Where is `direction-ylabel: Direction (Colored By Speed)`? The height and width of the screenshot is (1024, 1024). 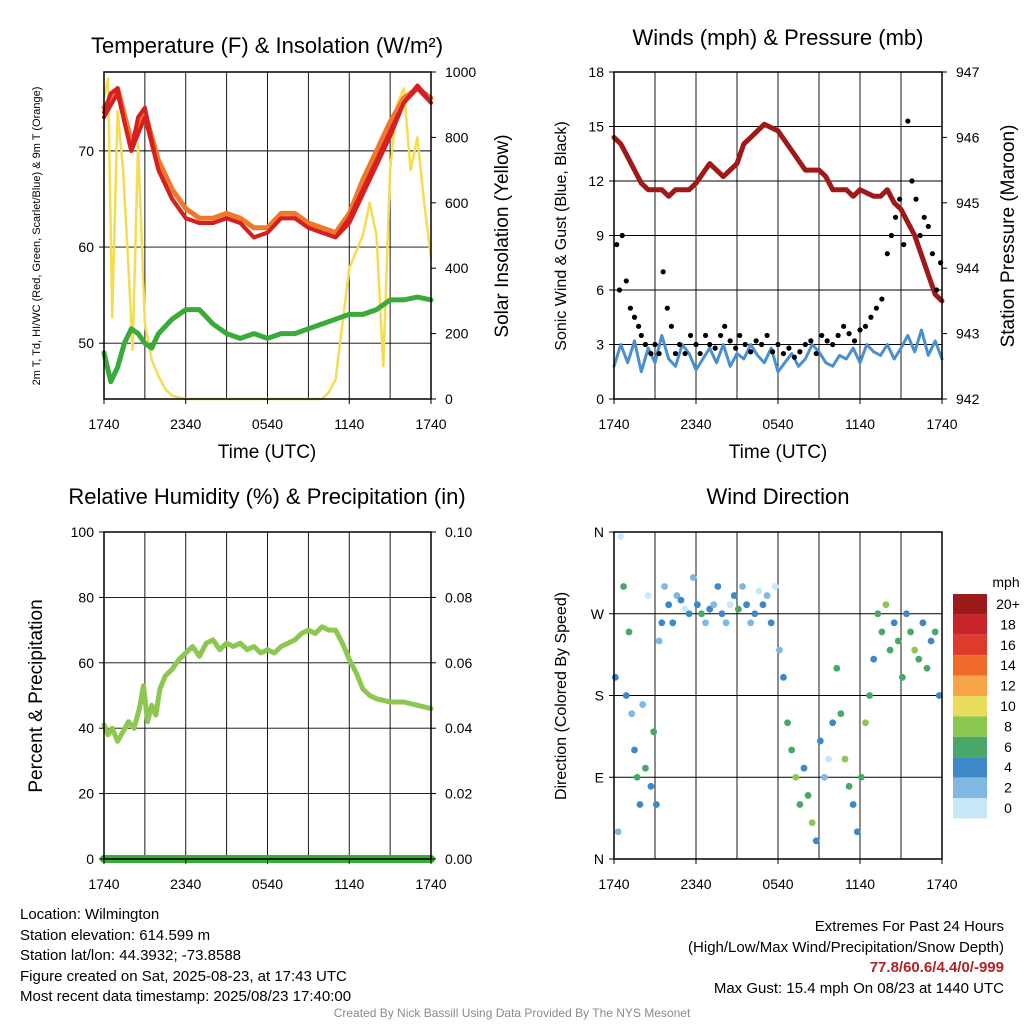
direction-ylabel: Direction (Colored By Speed) is located at coordinates (561, 696).